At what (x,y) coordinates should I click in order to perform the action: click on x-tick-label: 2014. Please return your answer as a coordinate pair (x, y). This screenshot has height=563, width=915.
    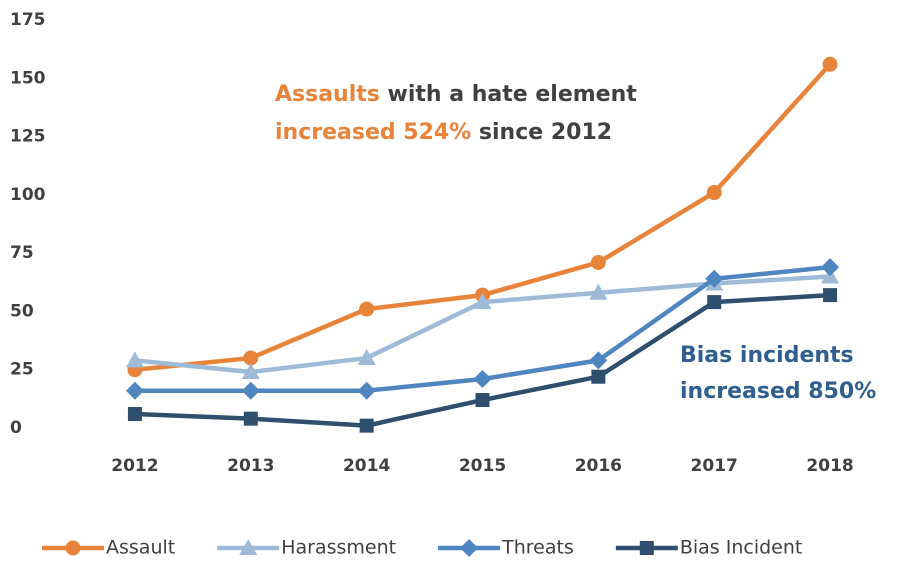
    Looking at the image, I should click on (366, 466).